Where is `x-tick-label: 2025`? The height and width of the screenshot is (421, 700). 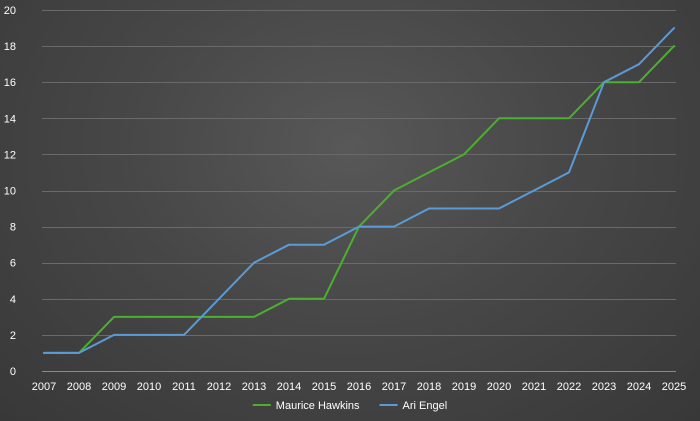
x-tick-label: 2025 is located at coordinates (674, 387).